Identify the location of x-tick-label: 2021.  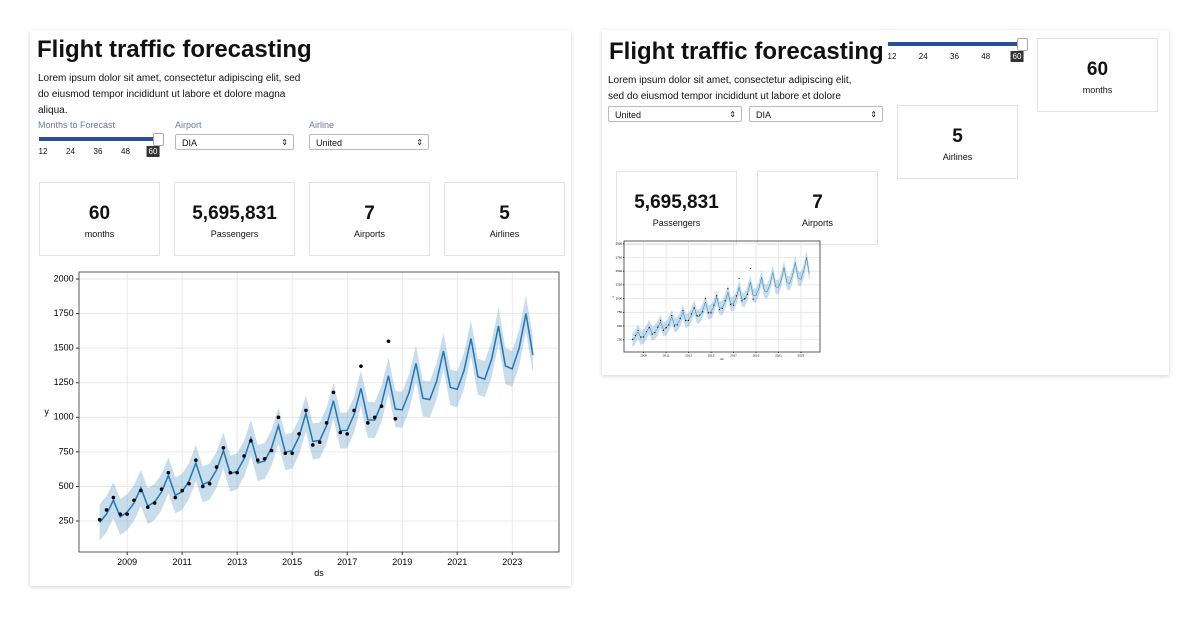
(778, 355).